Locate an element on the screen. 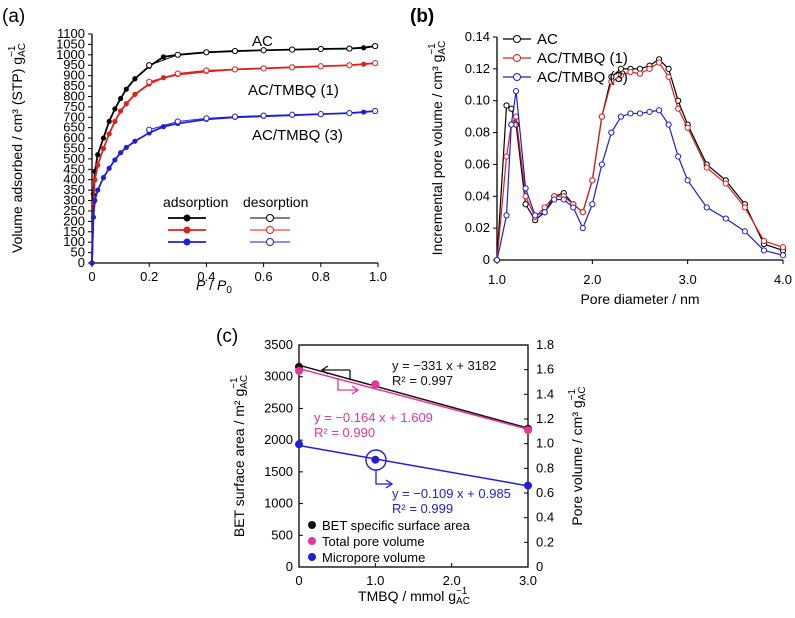 The width and height of the screenshot is (795, 618). legend-label: Micropore volume is located at coordinates (373, 557).